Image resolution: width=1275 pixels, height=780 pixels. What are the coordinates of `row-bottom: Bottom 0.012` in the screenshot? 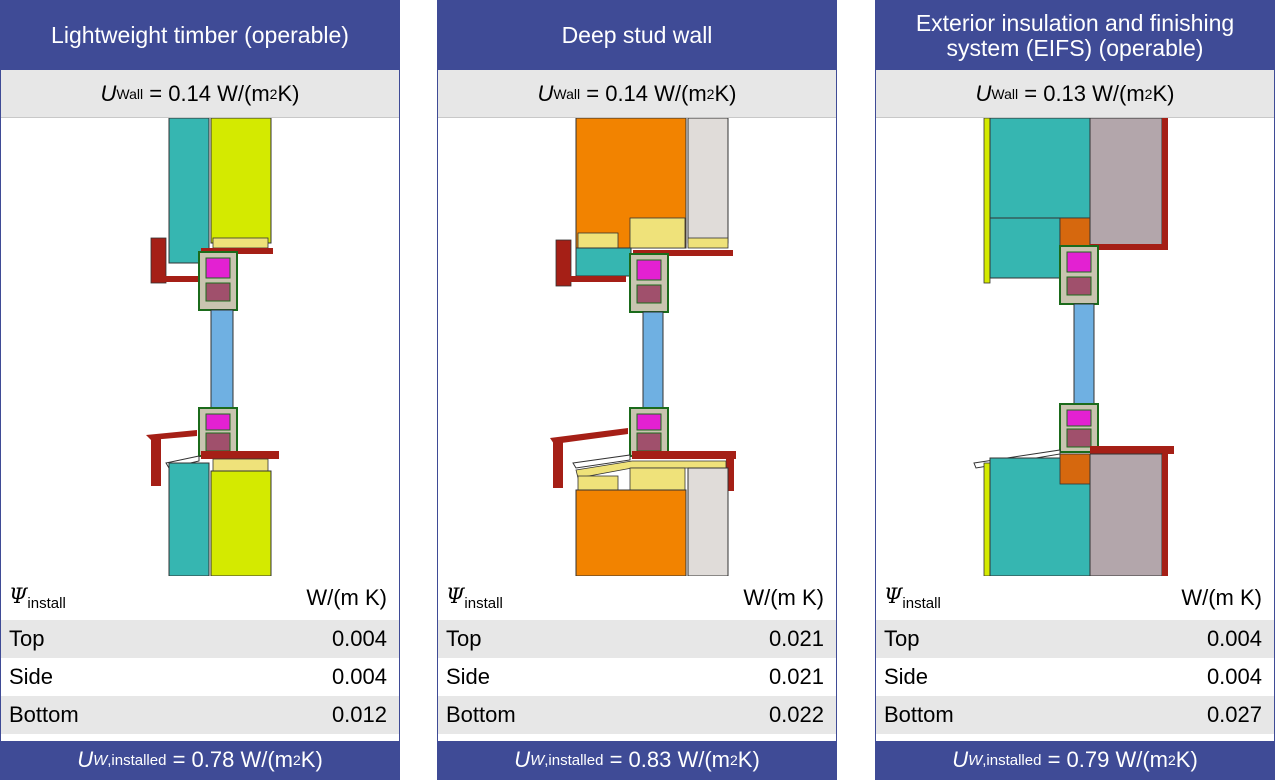 It's located at (200, 715).